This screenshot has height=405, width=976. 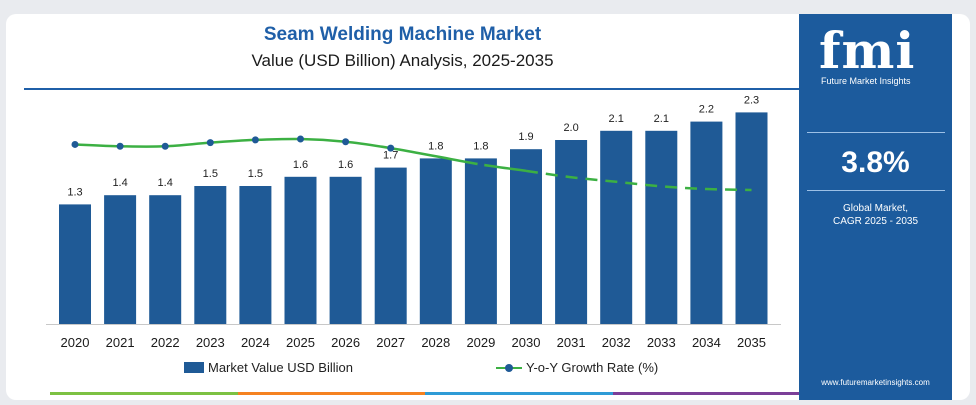 I want to click on x-tick-label: 2020, so click(x=75, y=342).